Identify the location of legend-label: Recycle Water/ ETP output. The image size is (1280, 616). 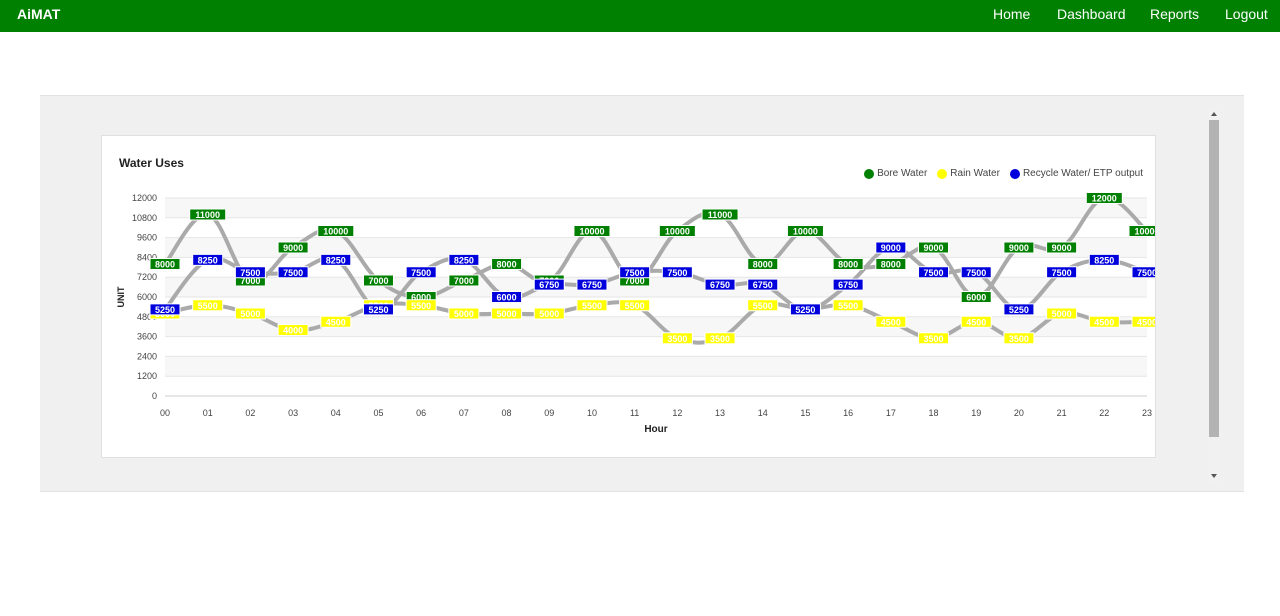
(1082, 173).